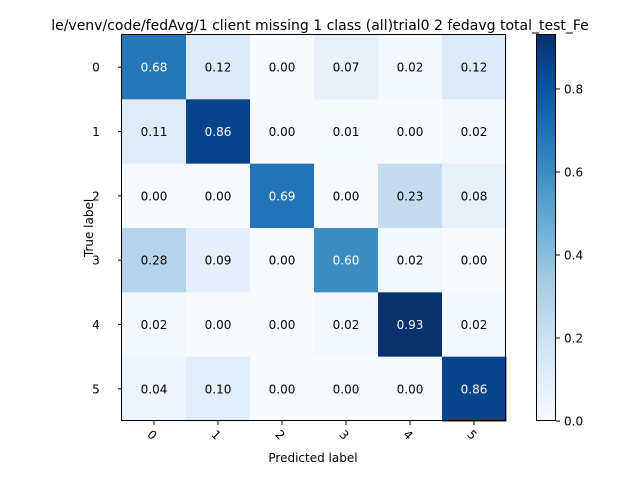 The image size is (640, 480). Describe the element at coordinates (96, 132) in the screenshot. I see `y-tick-label: 1` at that location.